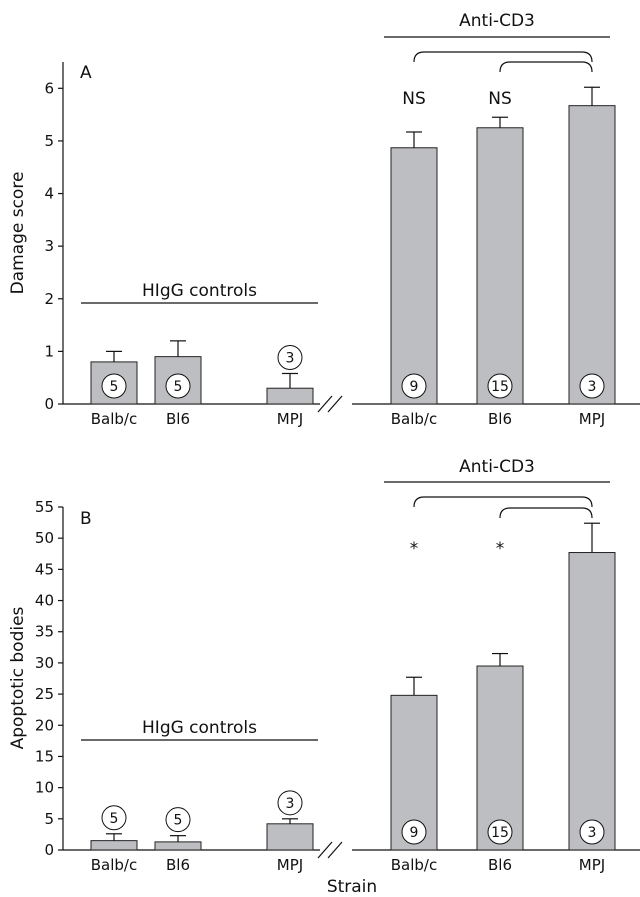 The image size is (640, 897). I want to click on y-tick-label: 10, so click(44, 788).